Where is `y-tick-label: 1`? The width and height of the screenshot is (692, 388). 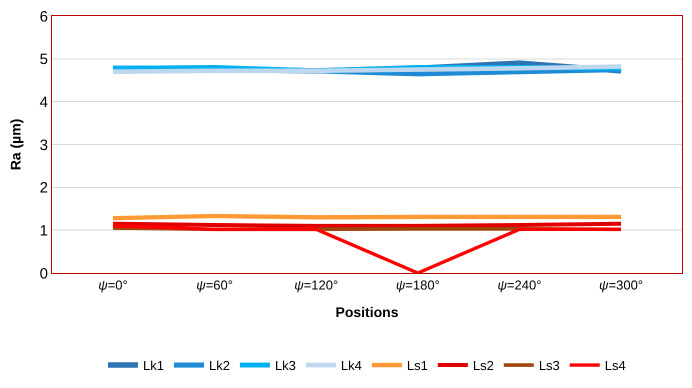 y-tick-label: 1 is located at coordinates (44, 231).